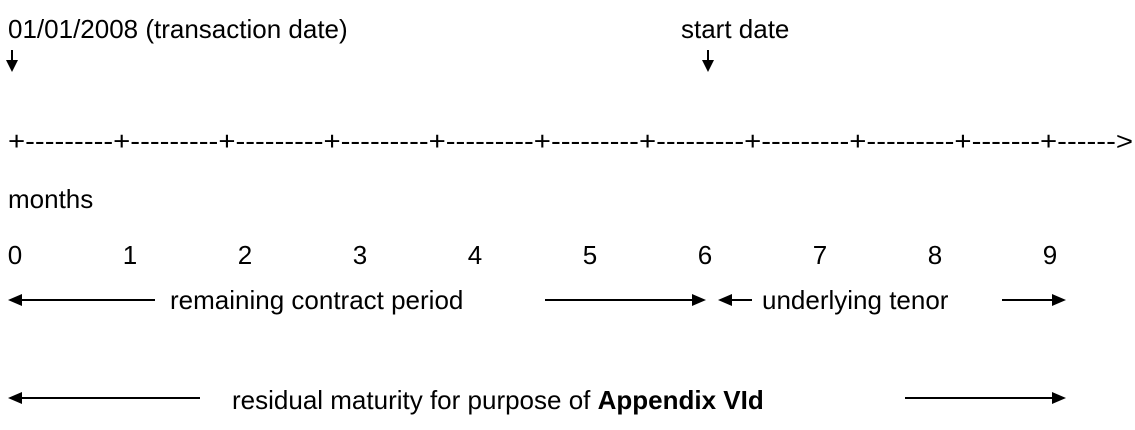 The width and height of the screenshot is (1135, 430). What do you see at coordinates (1034, 300) in the screenshot?
I see `tenor-right-arrow` at bounding box center [1034, 300].